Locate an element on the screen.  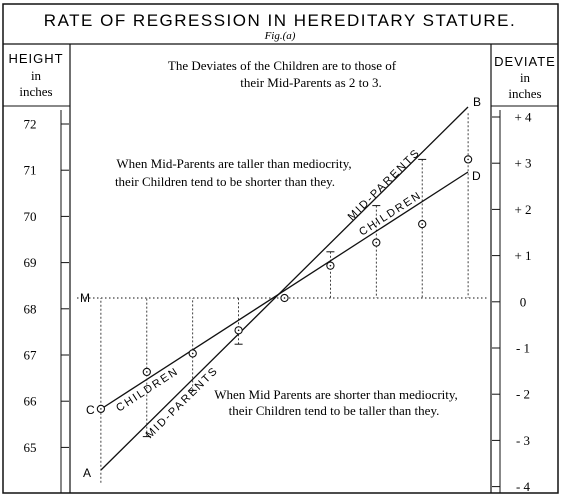
height-sub-in: in is located at coordinates (36, 75).